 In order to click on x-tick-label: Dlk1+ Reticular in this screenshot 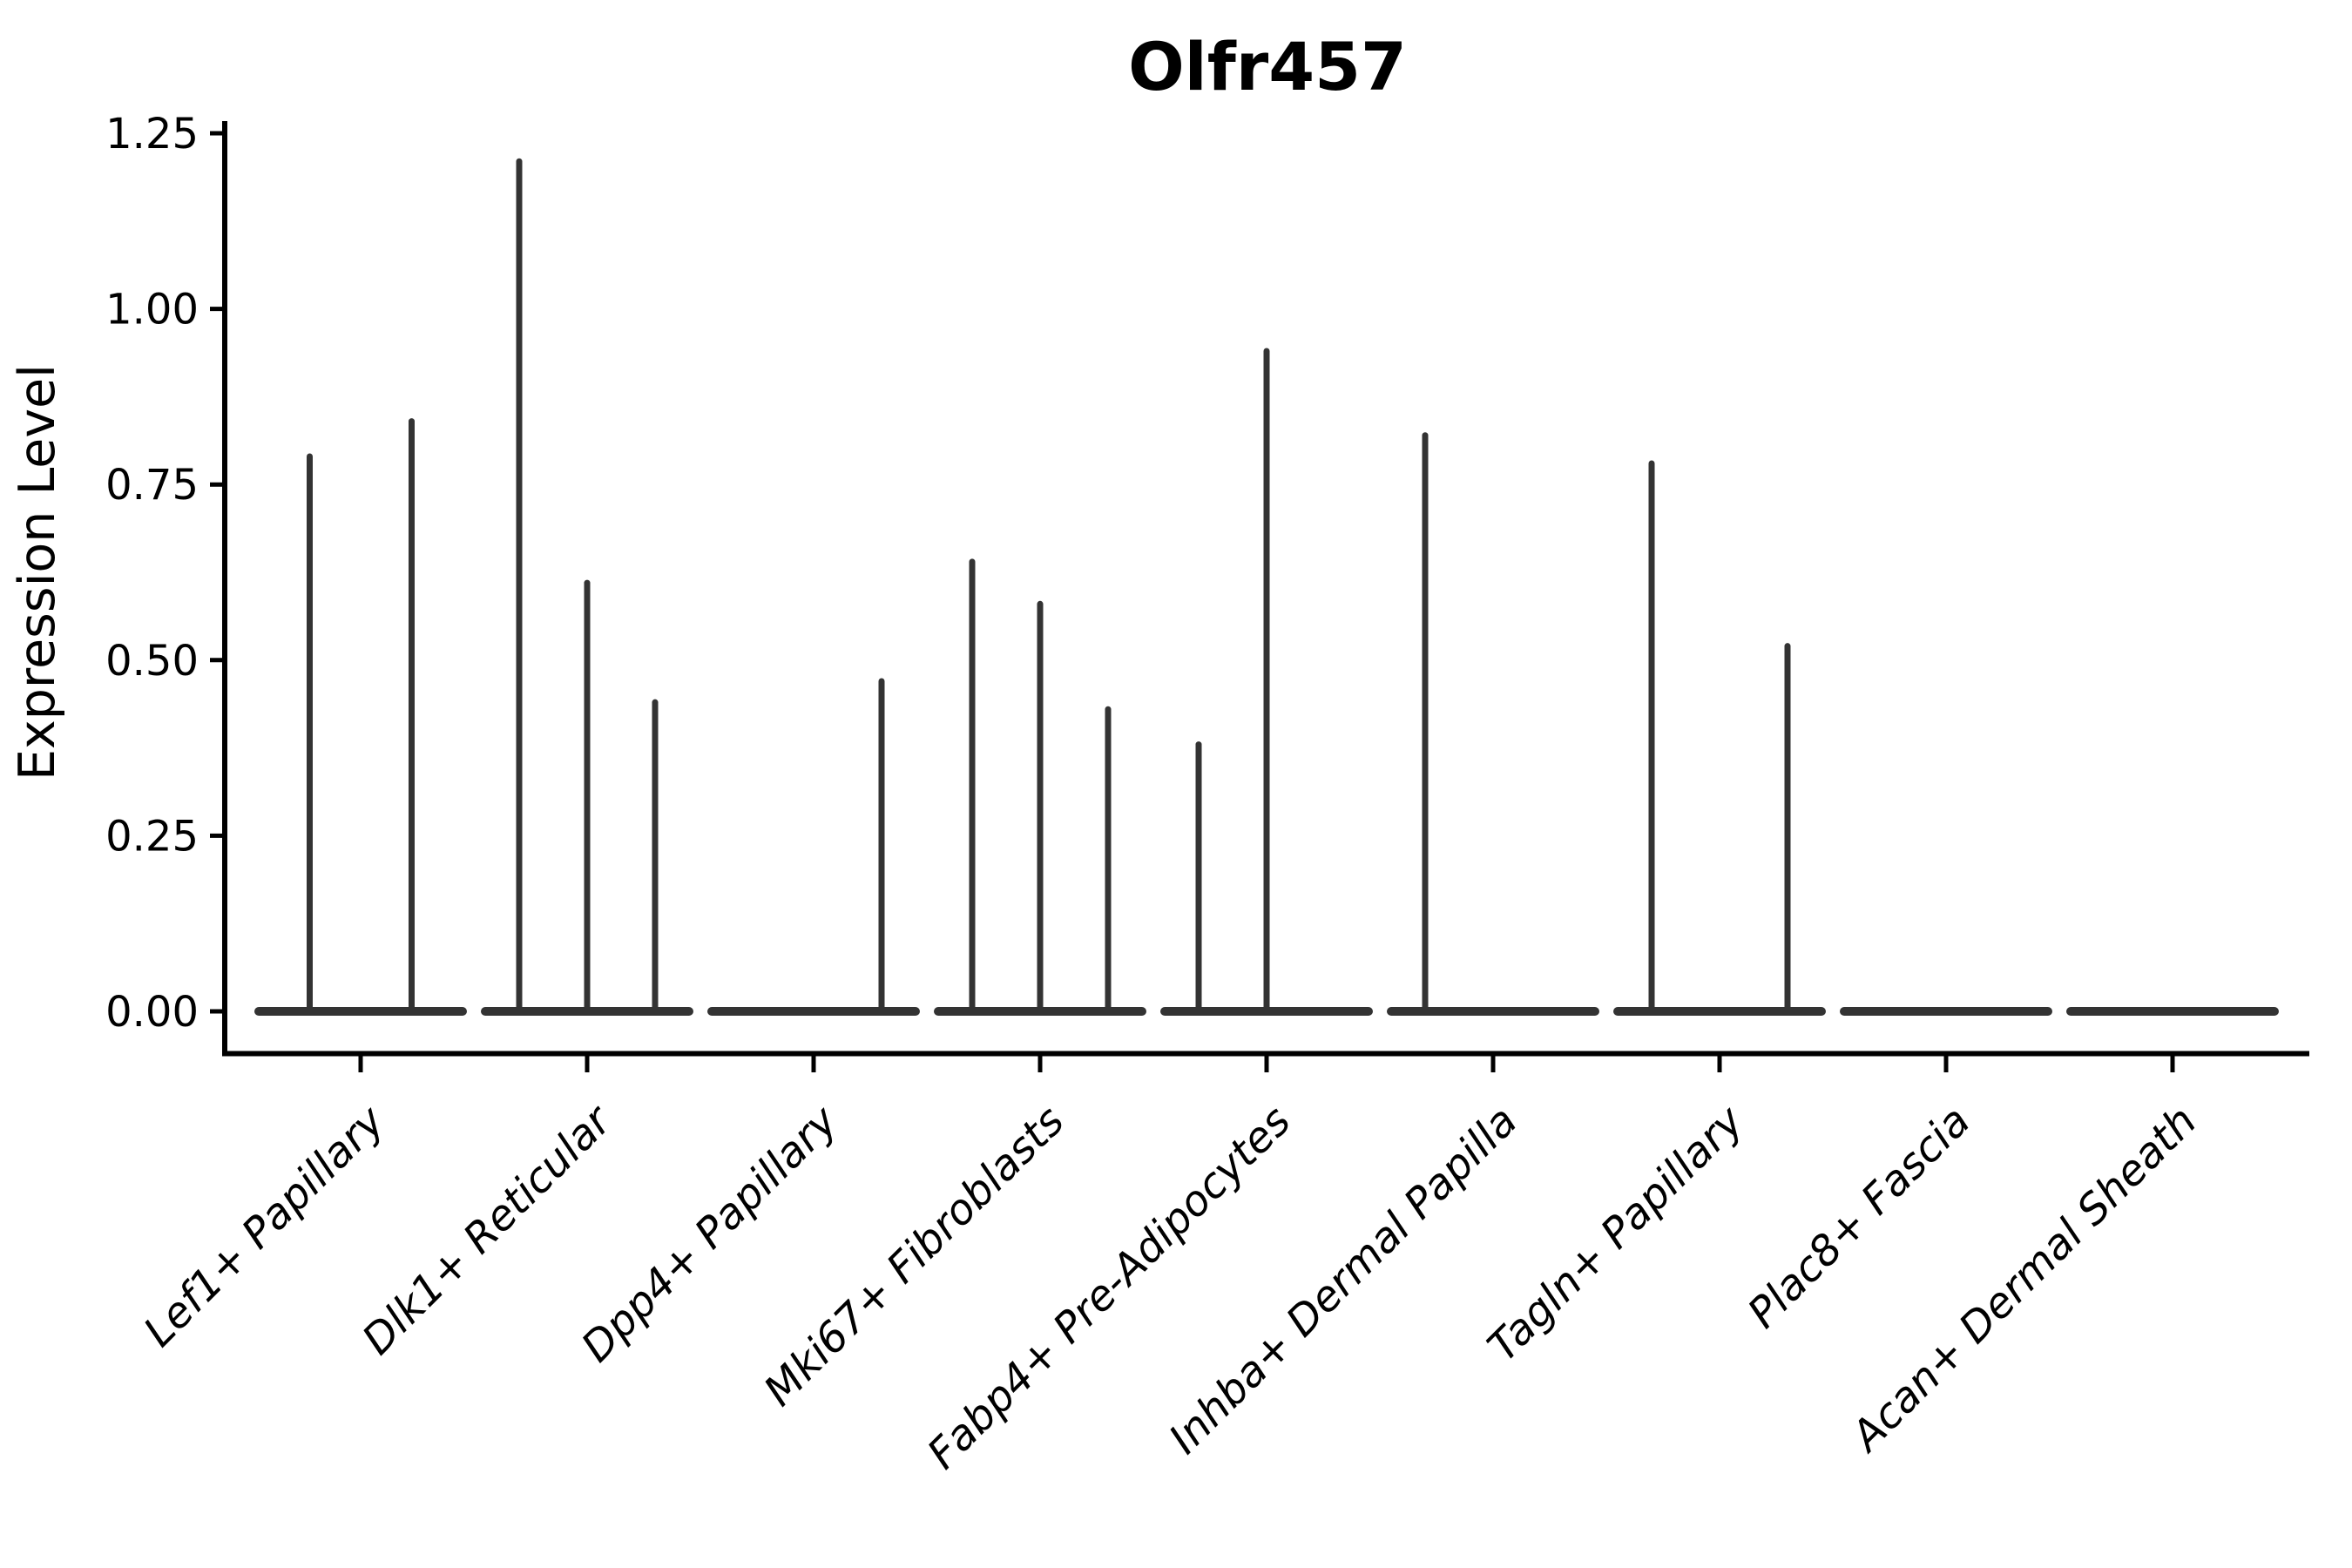, I will do `click(488, 1230)`.